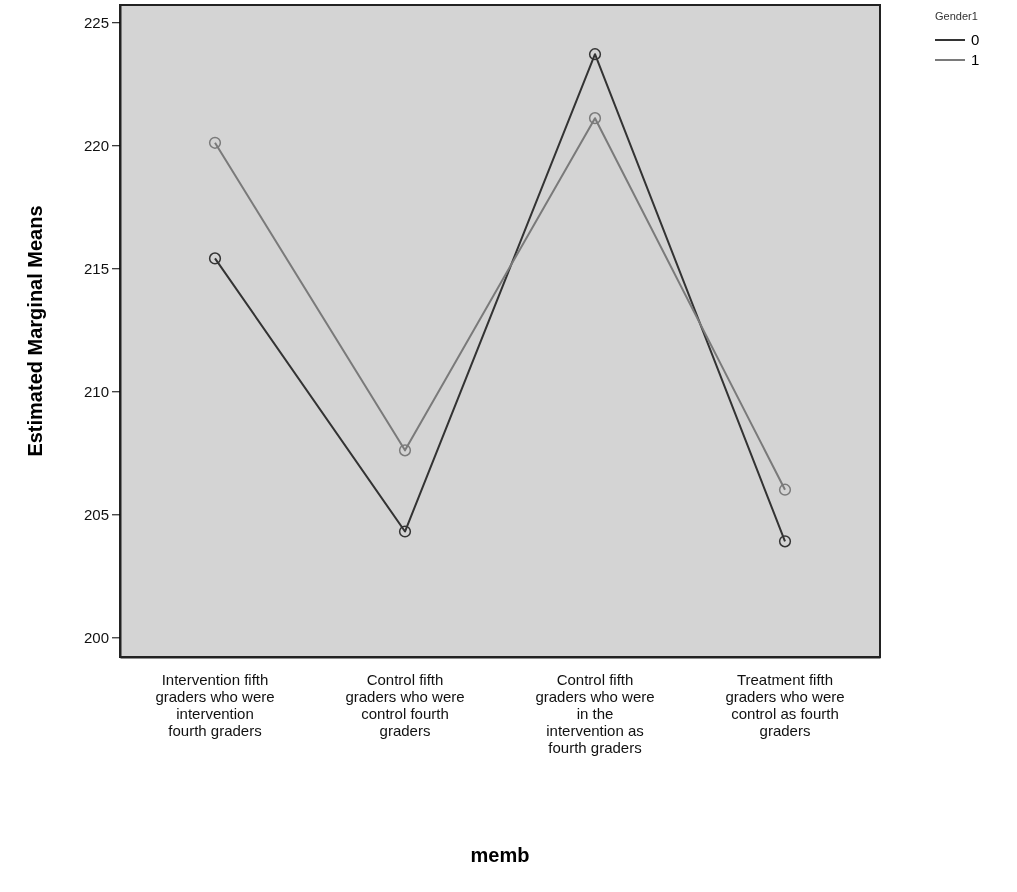  What do you see at coordinates (975, 59) in the screenshot?
I see `legend-label: 1` at bounding box center [975, 59].